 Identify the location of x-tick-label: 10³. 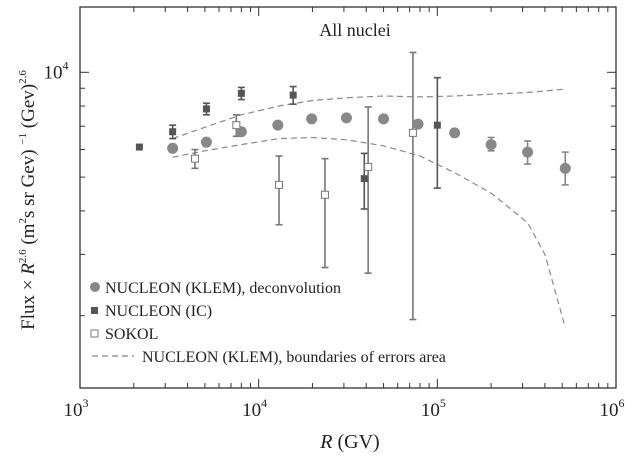
(76, 408).